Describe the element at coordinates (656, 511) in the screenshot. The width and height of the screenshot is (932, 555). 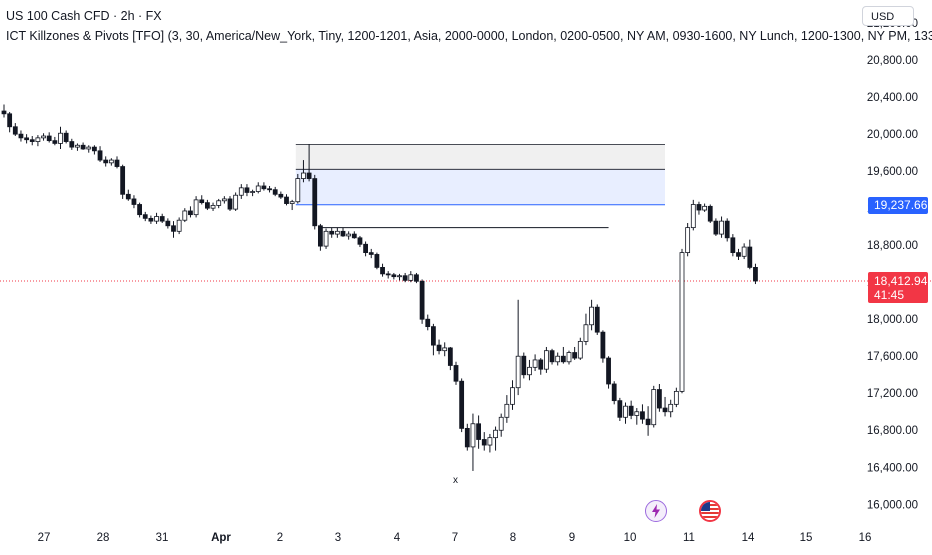
I see `lightning-icon` at that location.